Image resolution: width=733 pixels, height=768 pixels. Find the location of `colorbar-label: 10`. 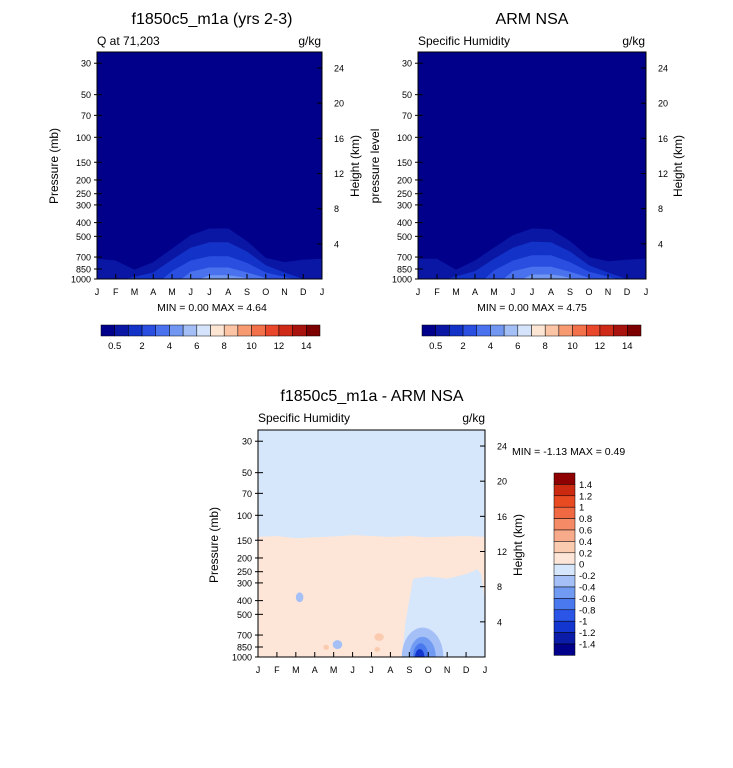

colorbar-label: 10 is located at coordinates (572, 346).